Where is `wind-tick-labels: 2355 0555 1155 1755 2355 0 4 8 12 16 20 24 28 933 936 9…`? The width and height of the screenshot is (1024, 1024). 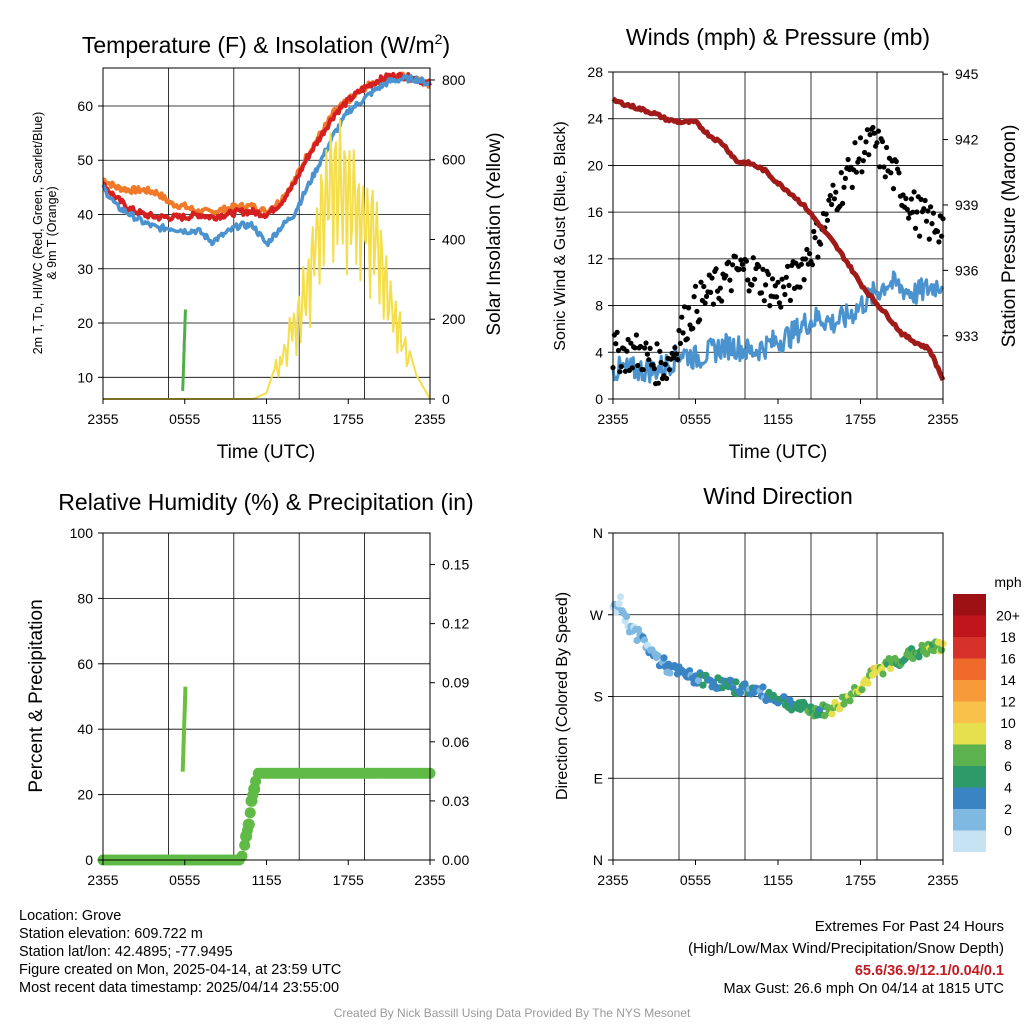 wind-tick-labels: 2355 0555 1155 1755 2355 0 4 8 12 16 20 24 28 933 936 9… is located at coordinates (782, 245).